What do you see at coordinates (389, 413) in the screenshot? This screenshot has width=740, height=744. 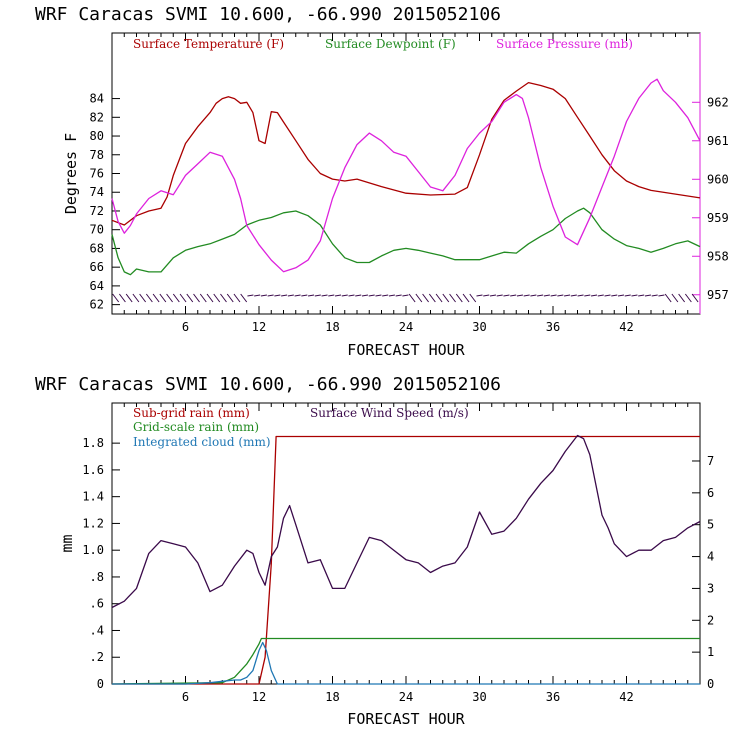 I see `legend-entry: Surface Wind Speed (m/s)` at bounding box center [389, 413].